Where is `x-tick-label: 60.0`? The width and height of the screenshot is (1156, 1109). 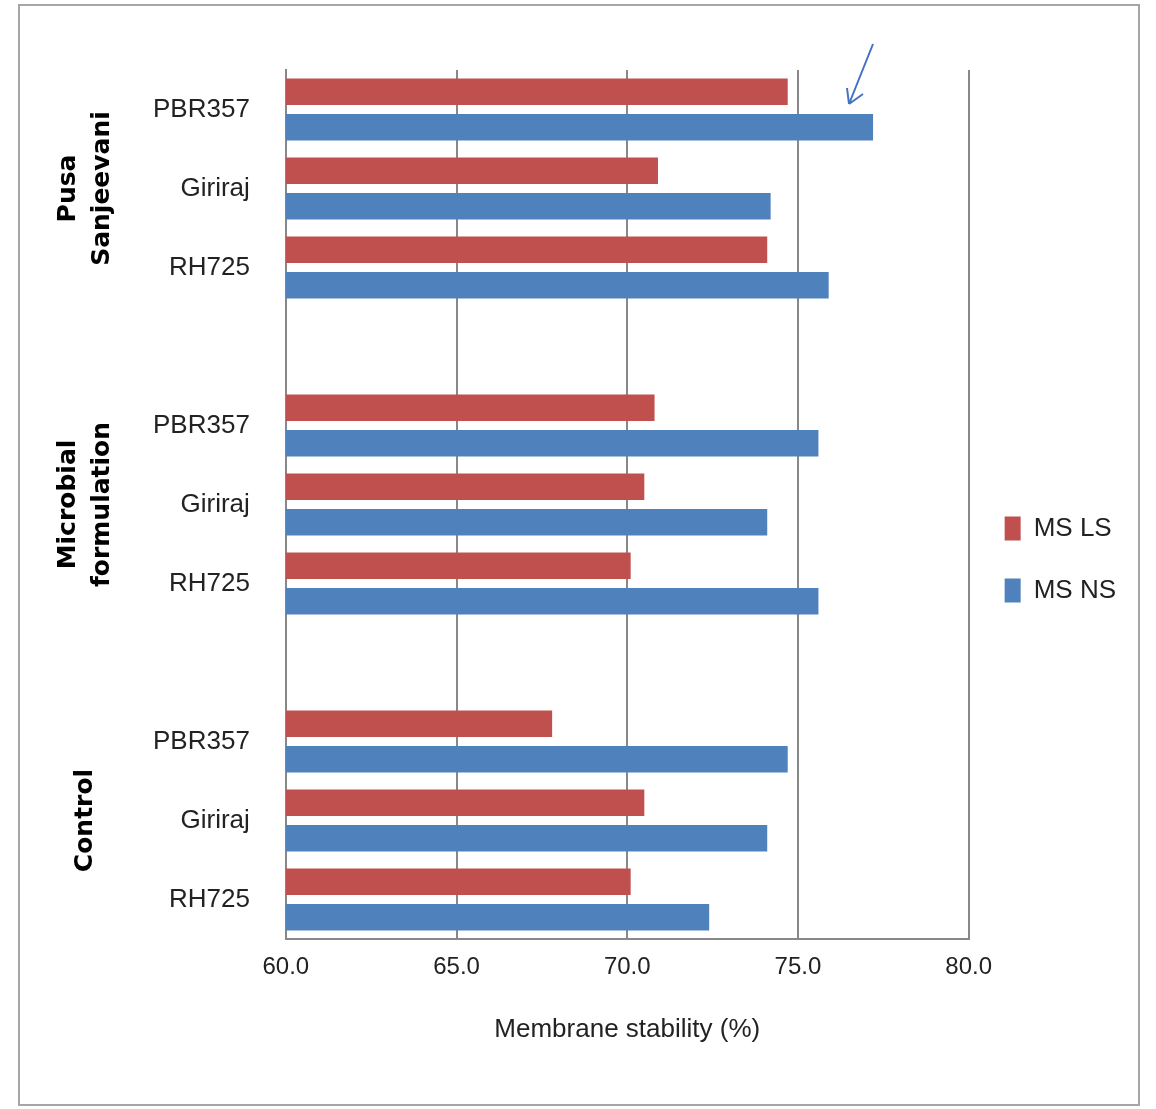 x-tick-label: 60.0 is located at coordinates (286, 966).